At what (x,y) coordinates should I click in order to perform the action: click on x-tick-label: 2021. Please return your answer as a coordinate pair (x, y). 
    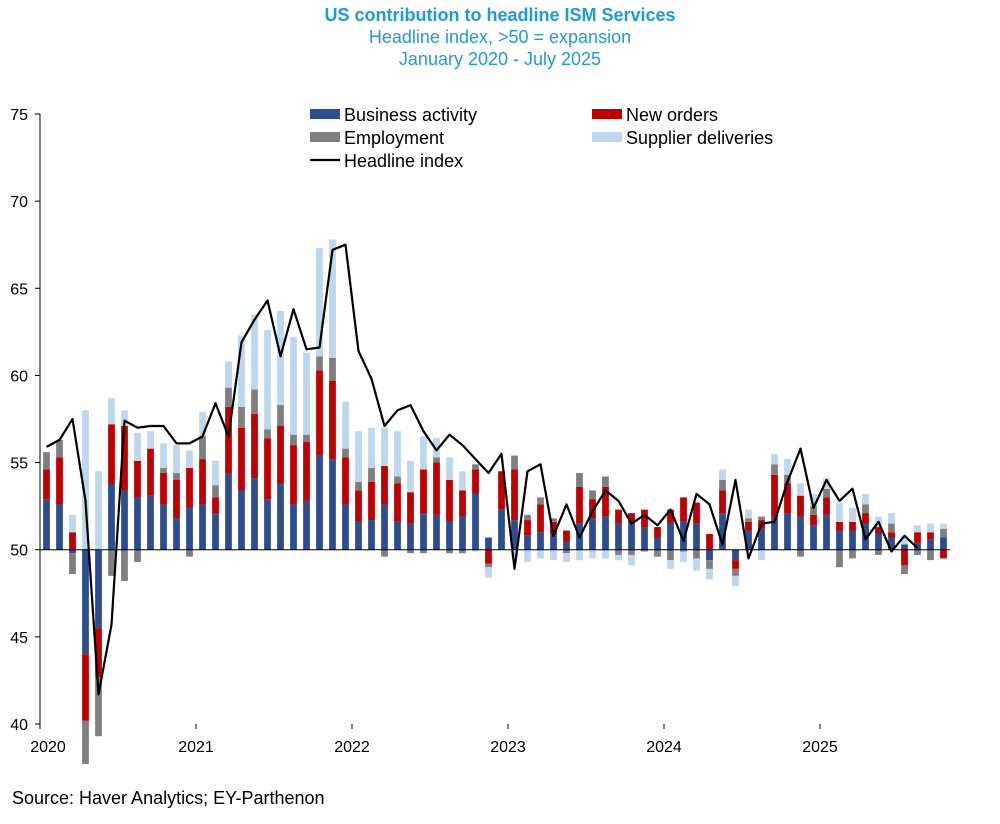
    Looking at the image, I should click on (196, 747).